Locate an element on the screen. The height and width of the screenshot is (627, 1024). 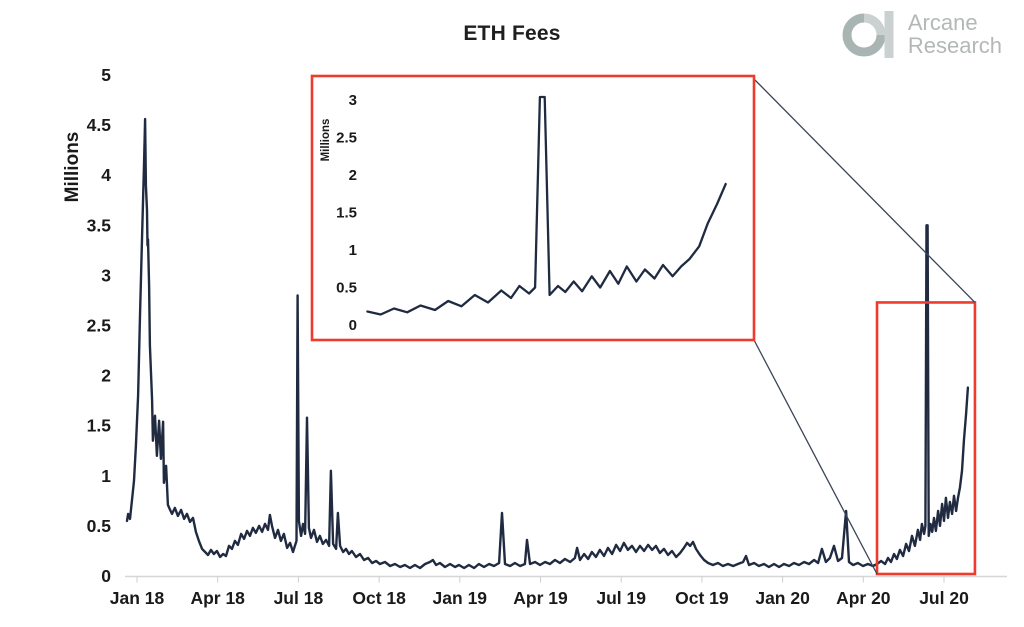
x-tick-label: Jul 19 is located at coordinates (621, 598).